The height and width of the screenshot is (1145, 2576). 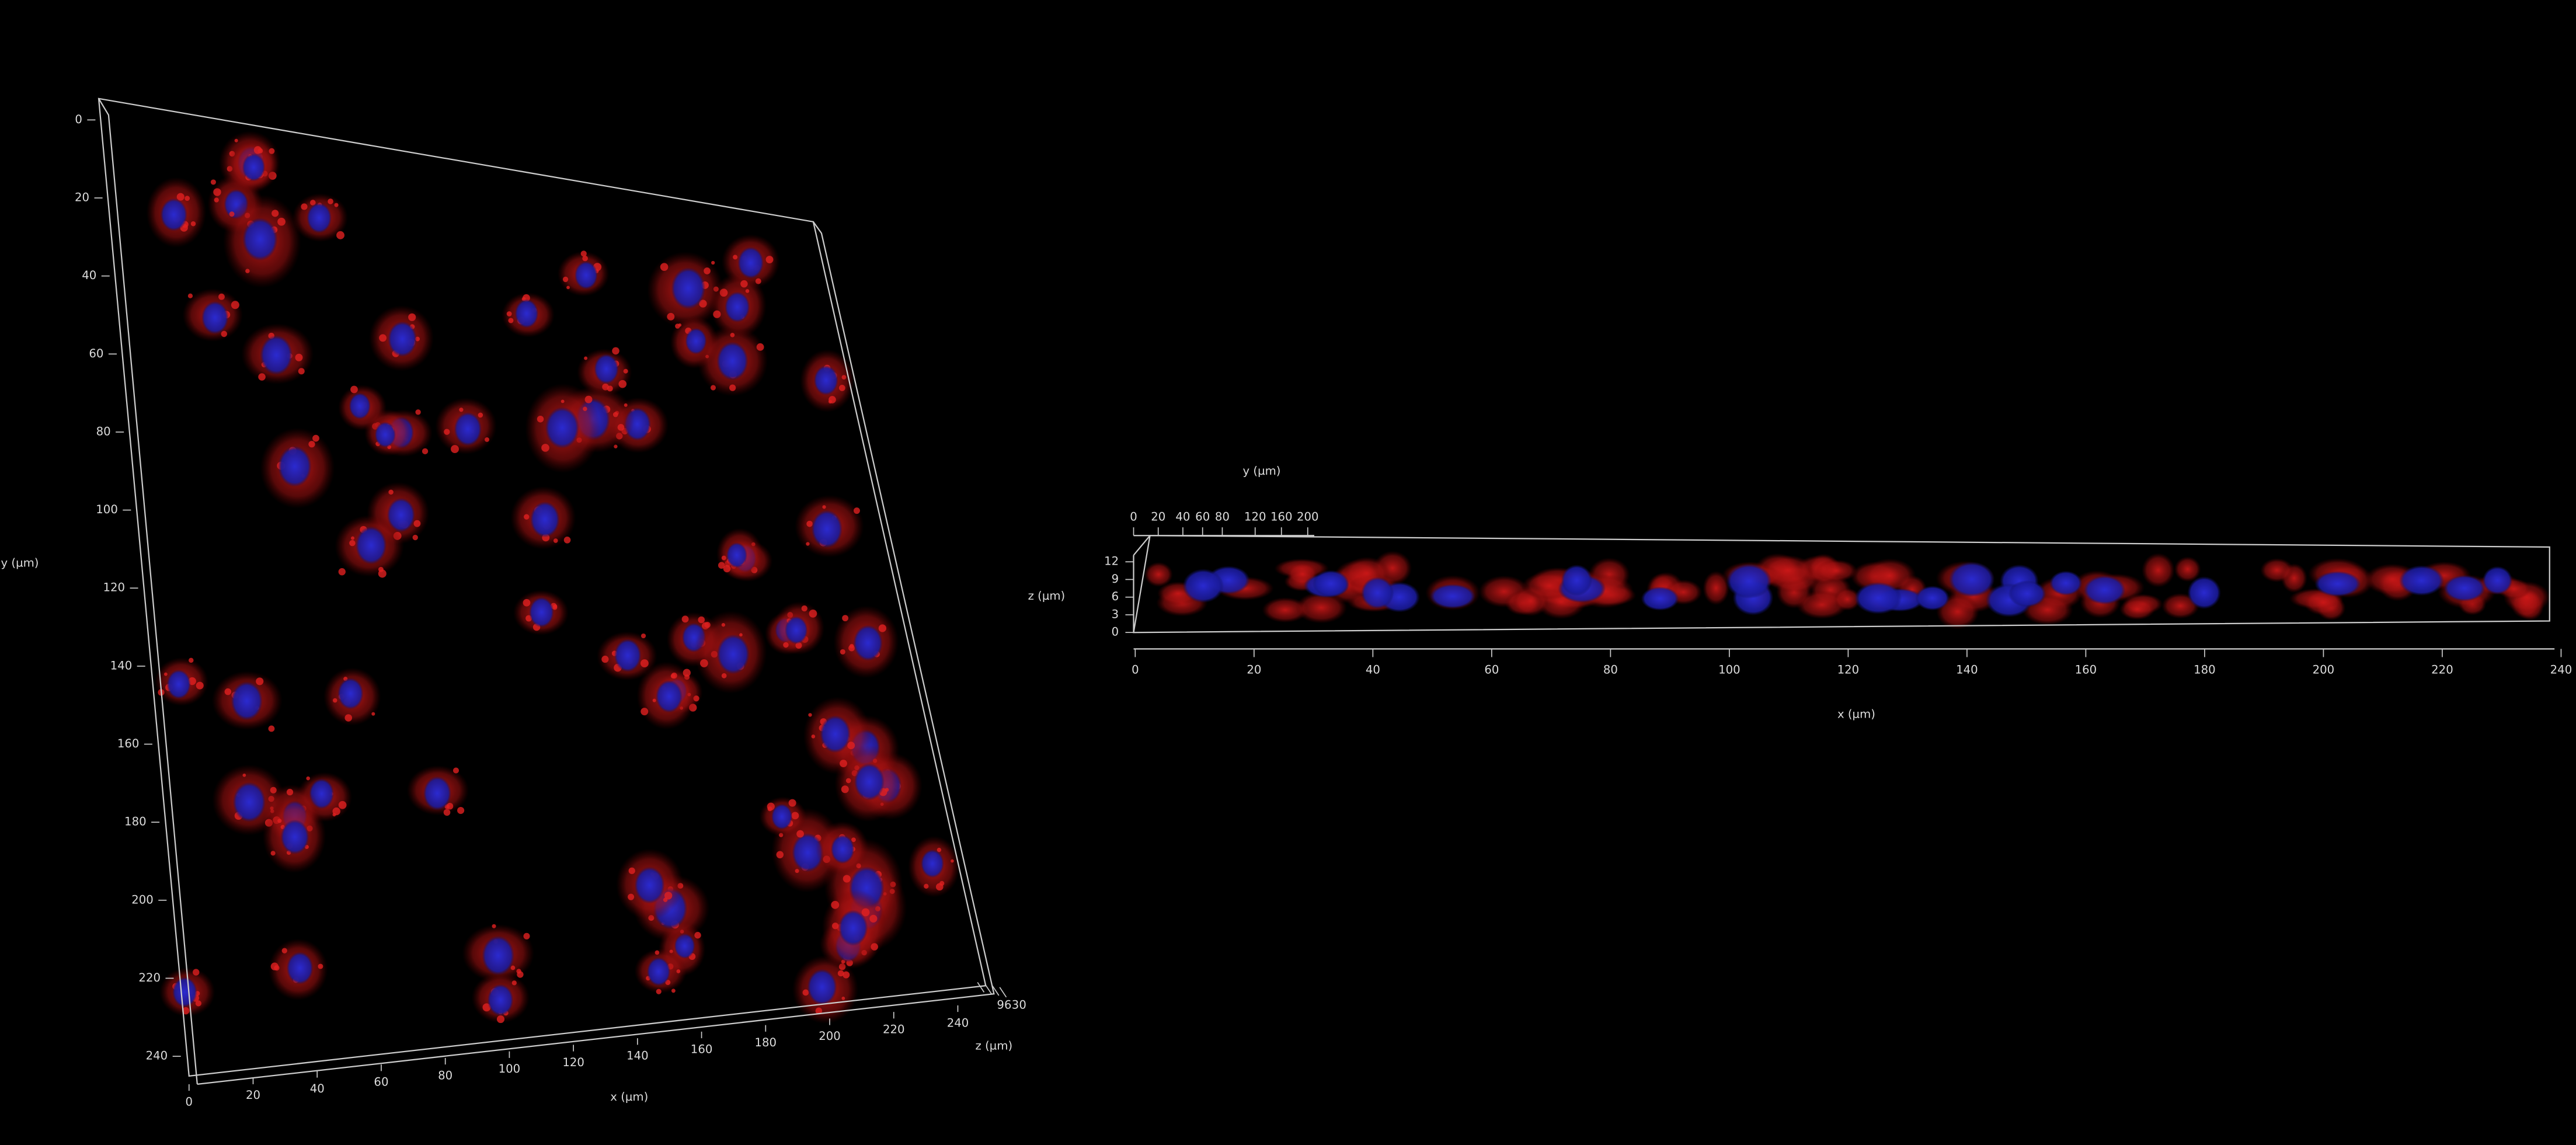 What do you see at coordinates (1373, 669) in the screenshot?
I see `x-tick-label: 40` at bounding box center [1373, 669].